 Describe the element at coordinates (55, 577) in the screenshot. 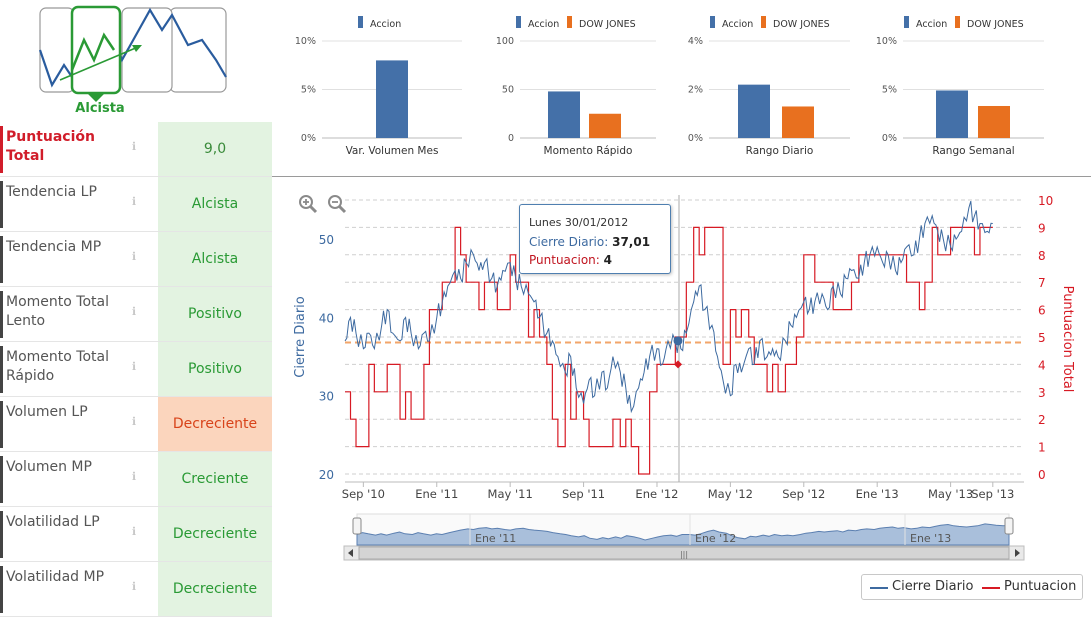

I see `row-label: Volatilidad MP` at that location.